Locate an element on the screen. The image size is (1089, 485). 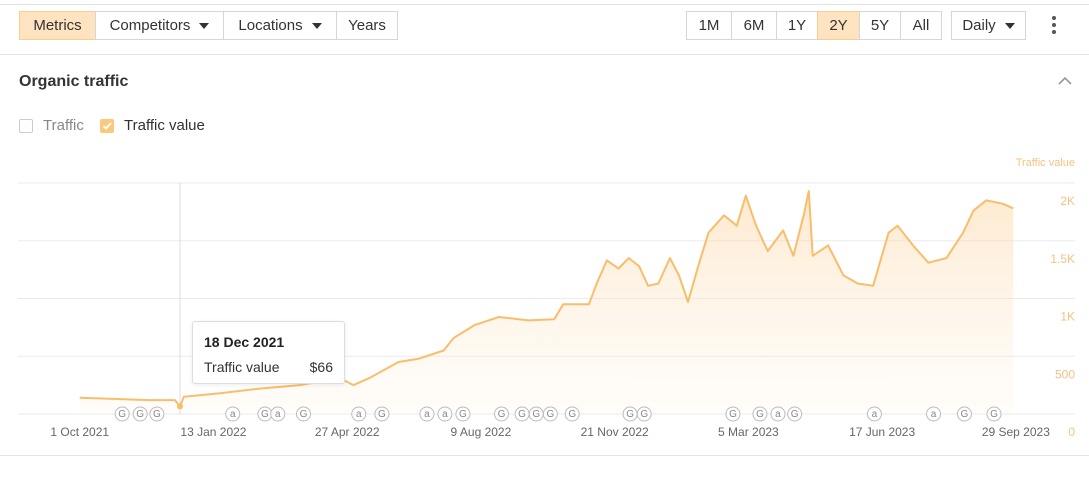
range-button-label: 6M is located at coordinates (754, 25).